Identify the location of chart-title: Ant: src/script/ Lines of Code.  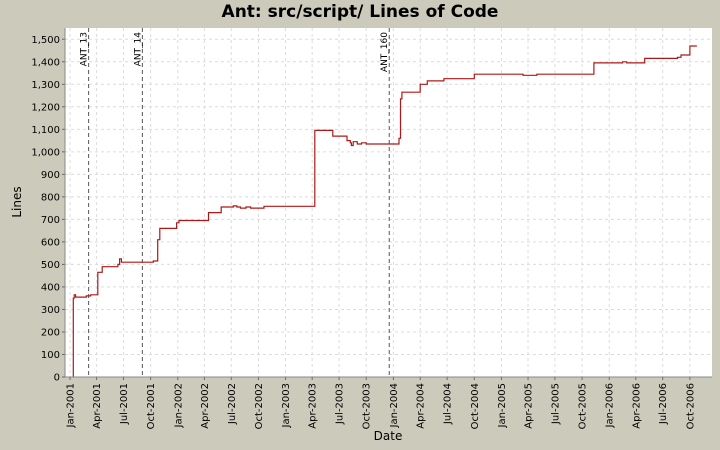
(360, 12).